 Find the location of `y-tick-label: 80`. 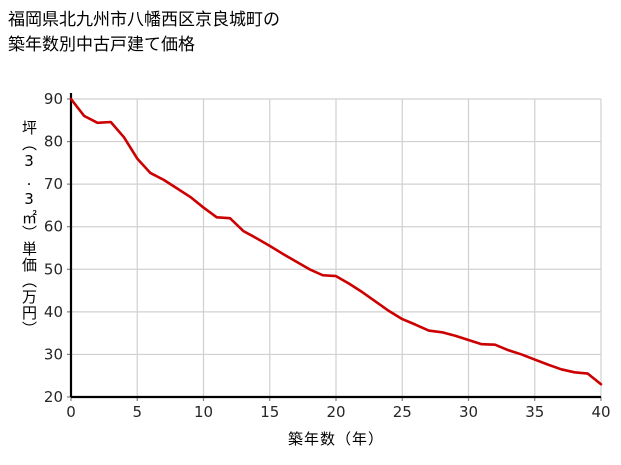

y-tick-label: 80 is located at coordinates (53, 142).